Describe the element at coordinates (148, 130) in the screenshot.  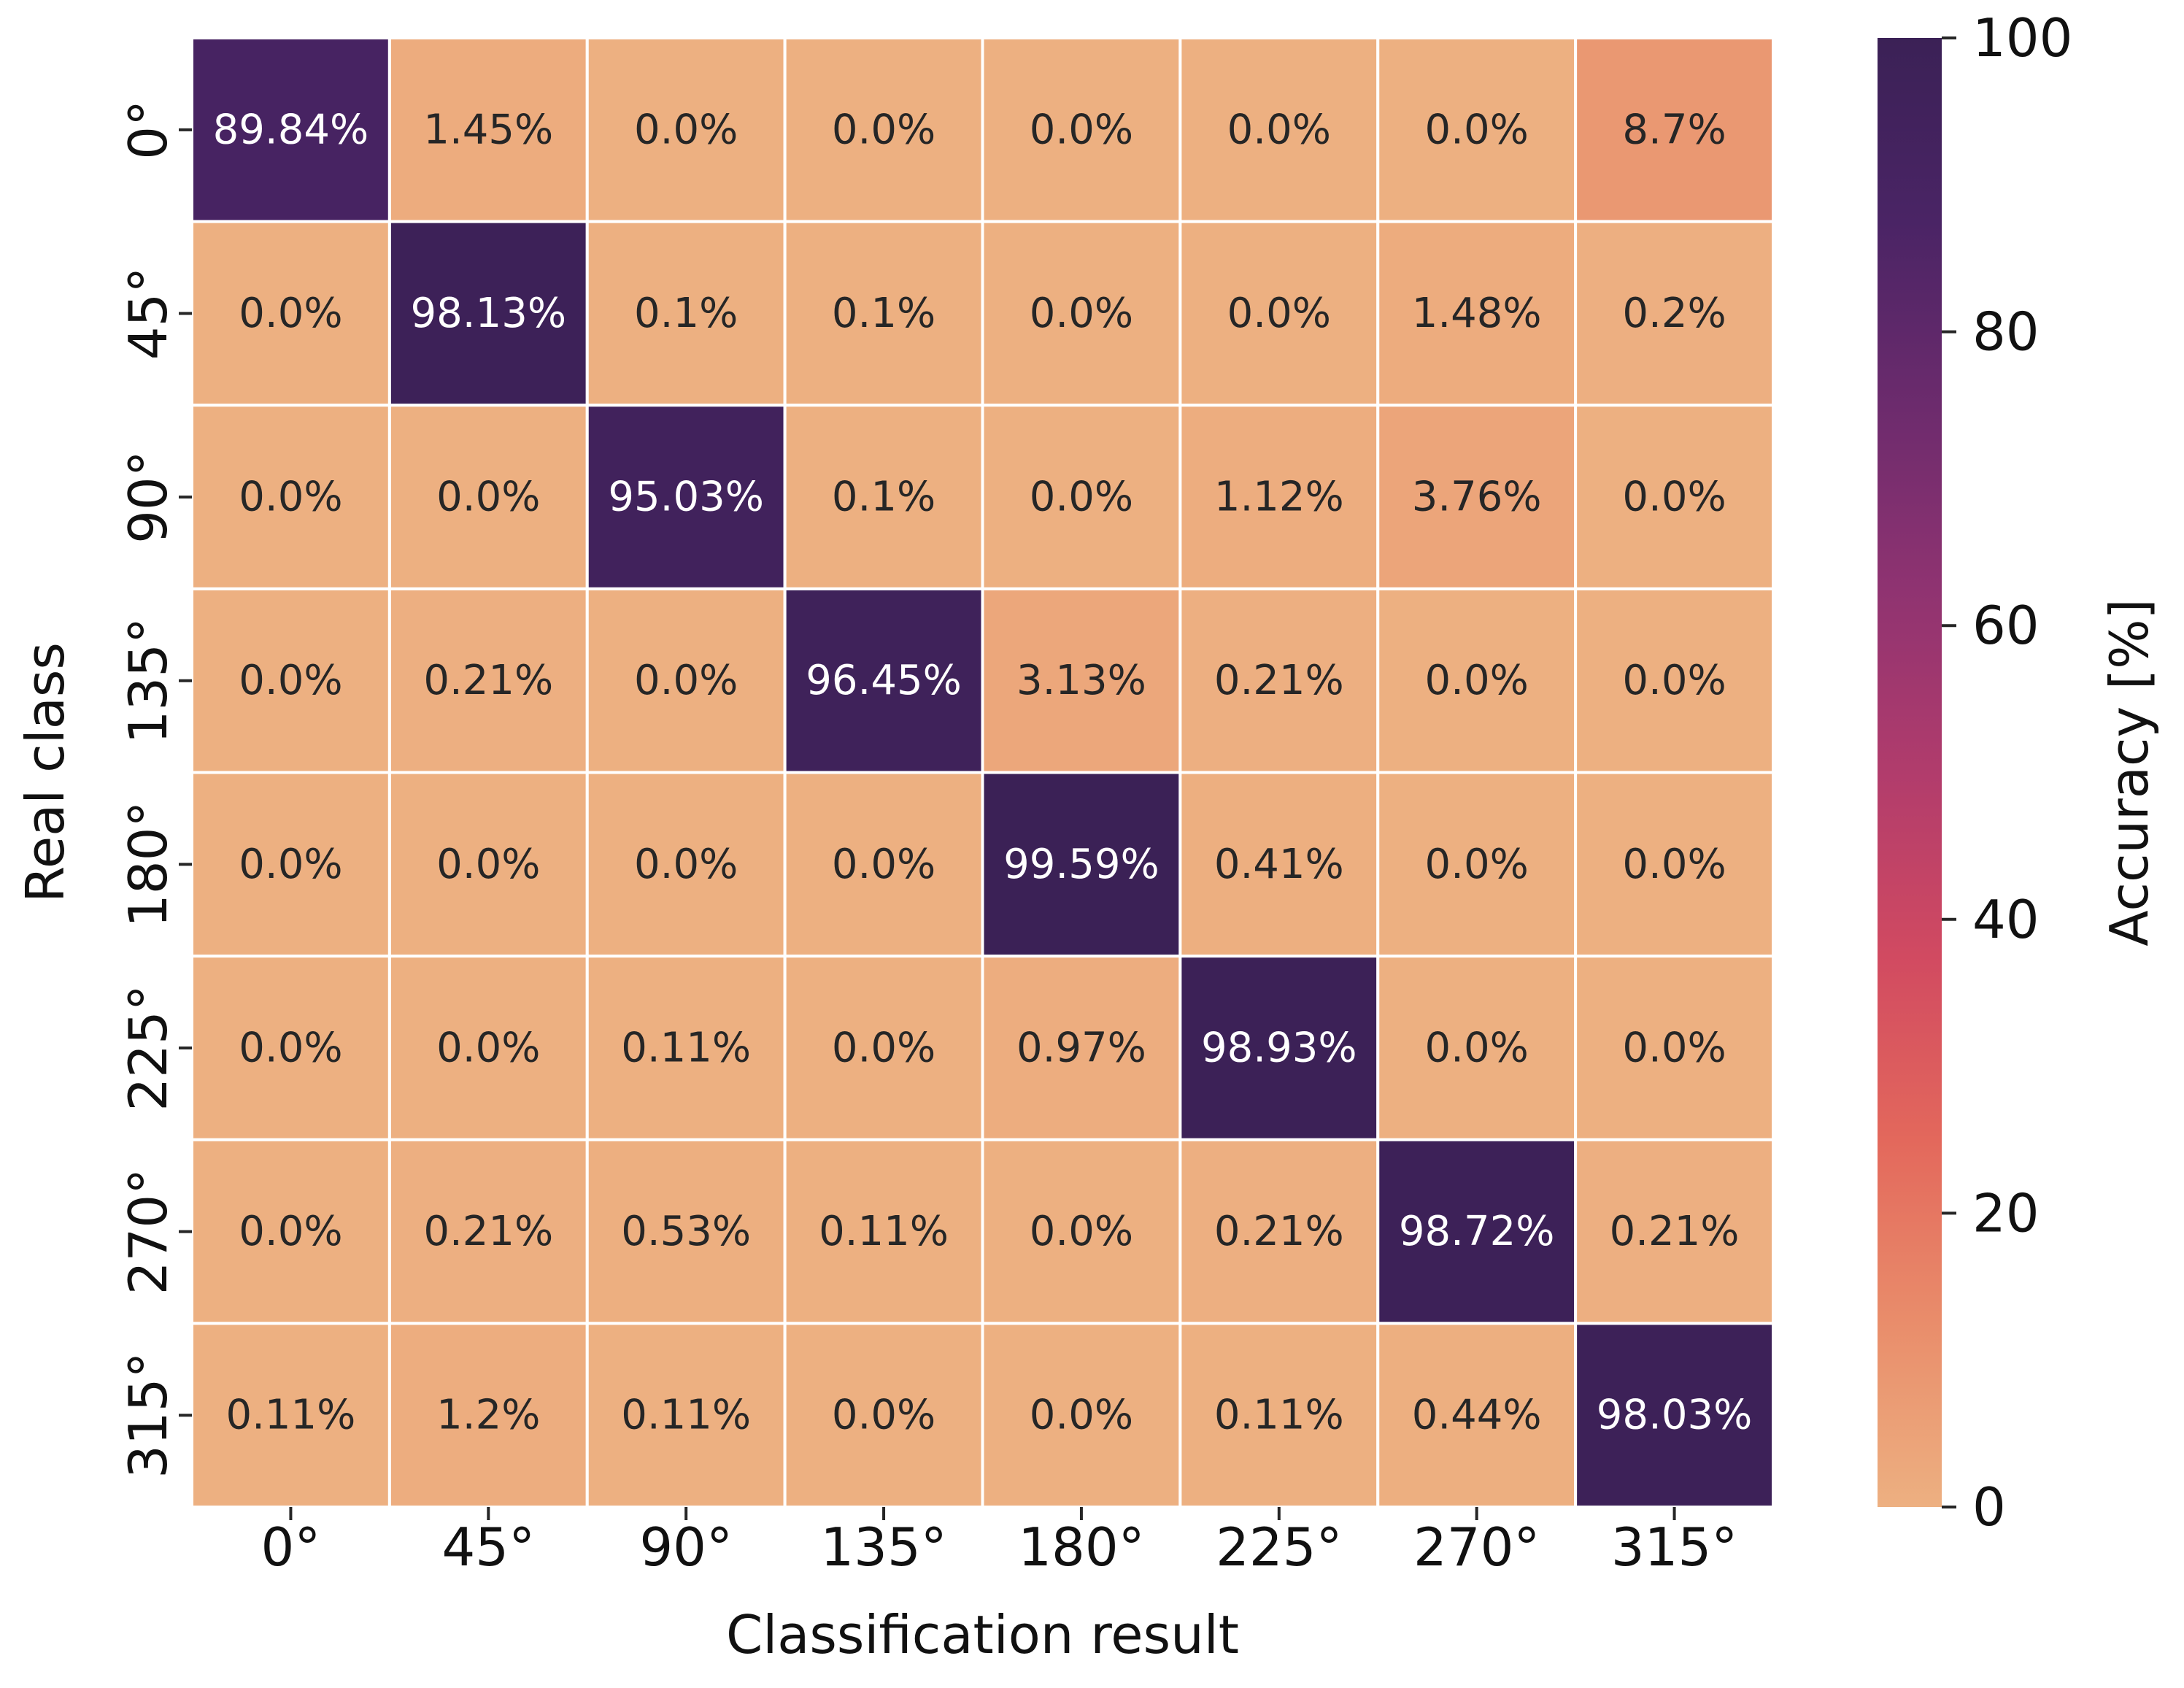
I see `y-tick-label: 0°` at that location.